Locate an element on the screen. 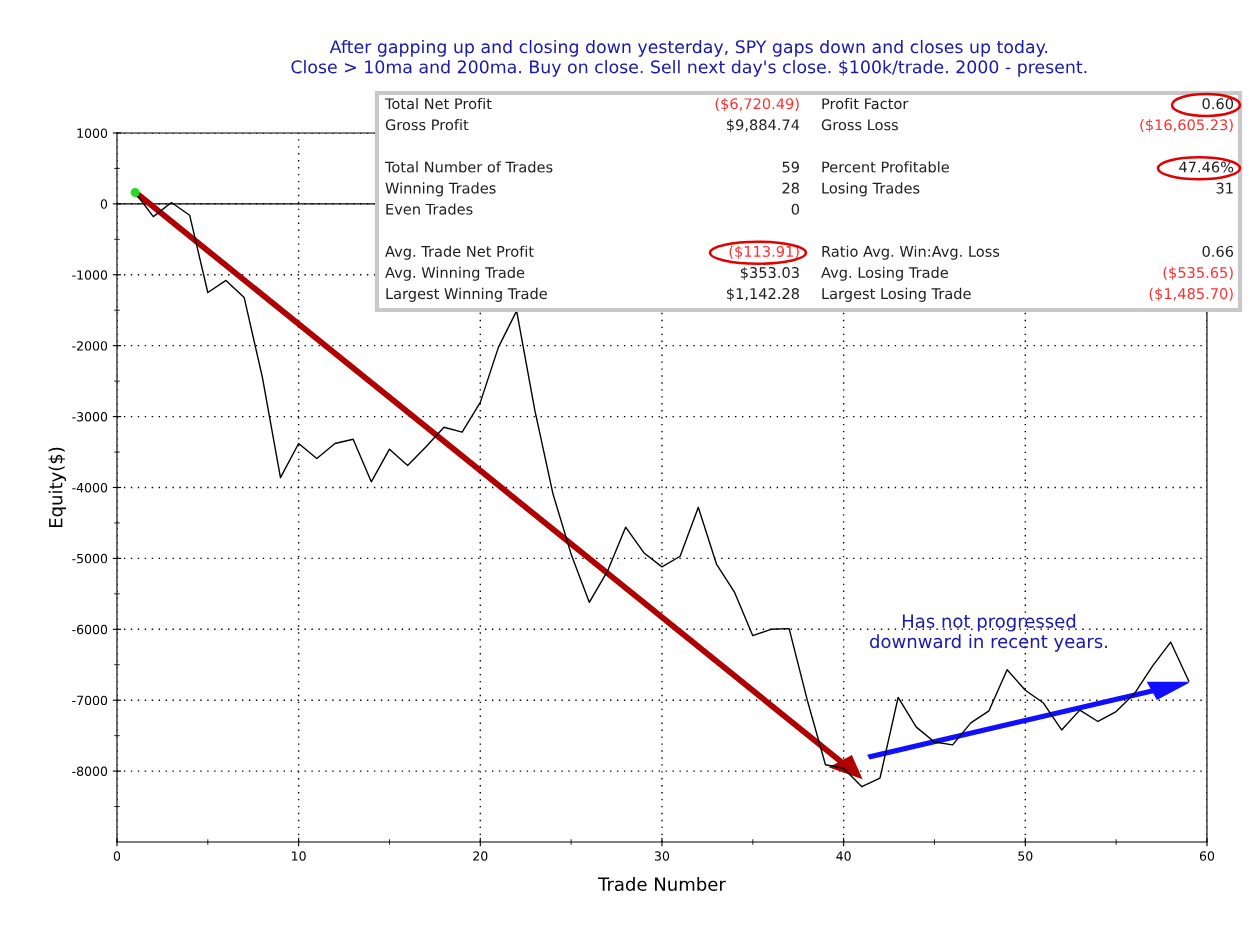 The image size is (1251, 941). text: $9,884.74 is located at coordinates (763, 126).